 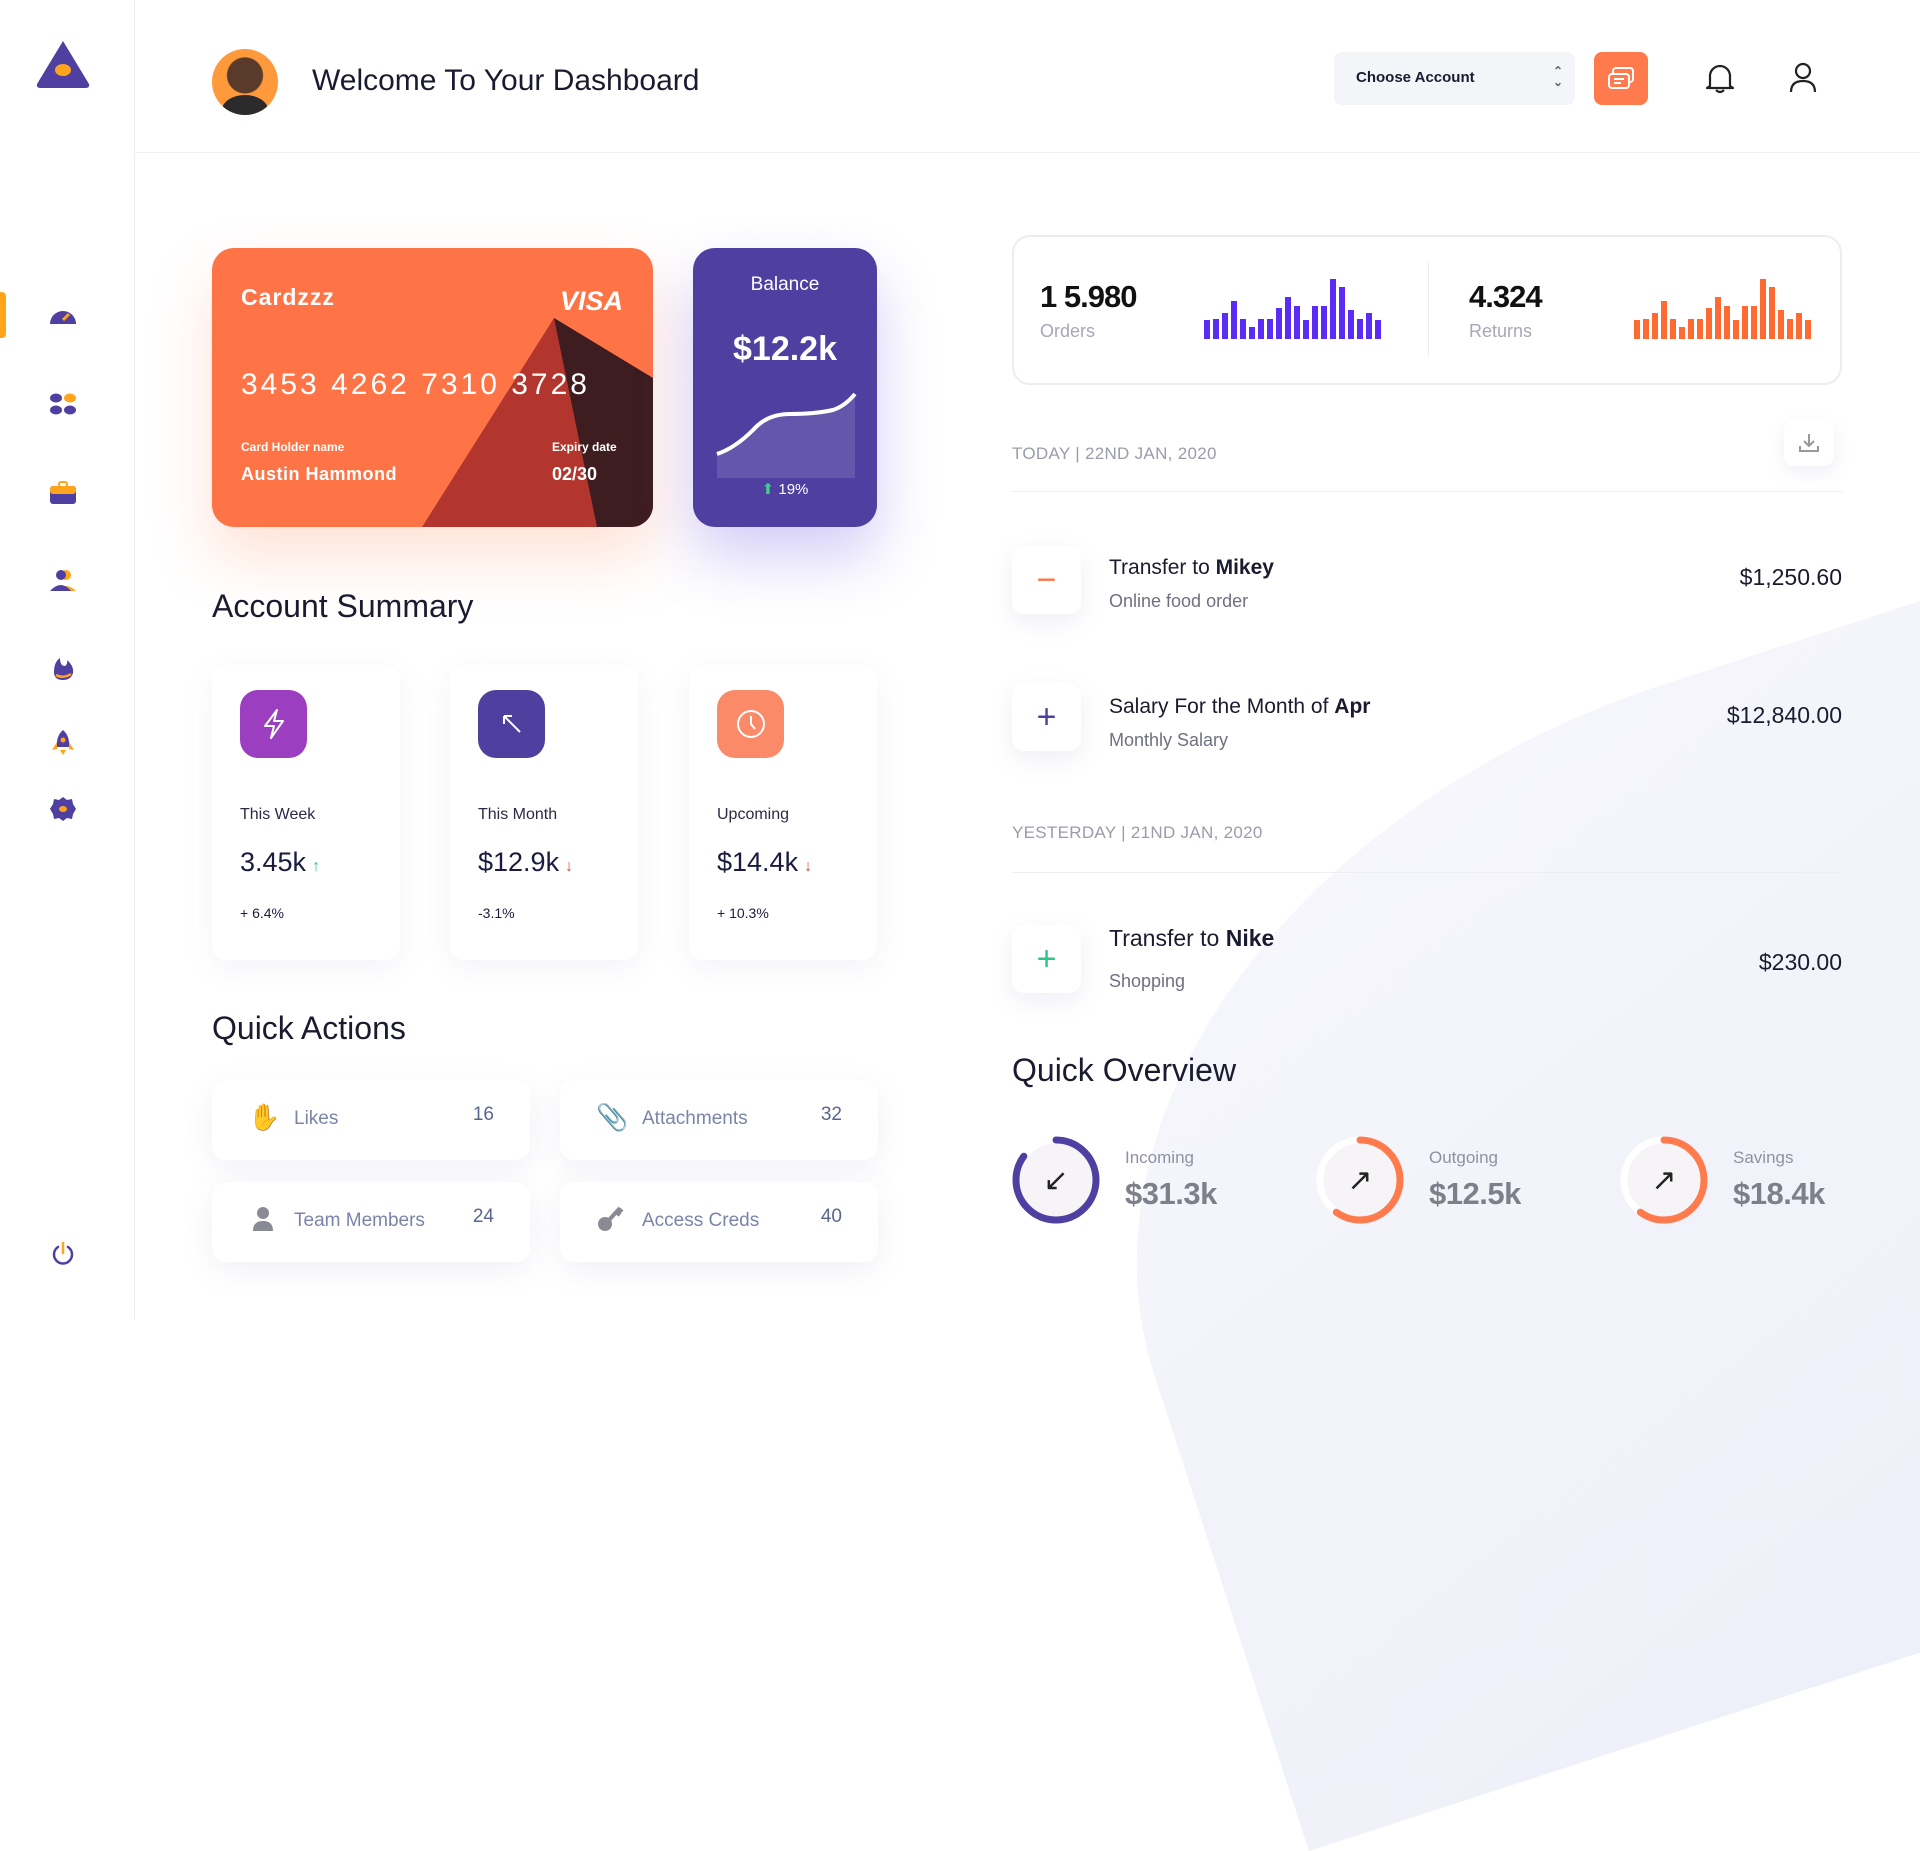 I want to click on summary-card-this-month: This Month $12.9k ↓ -3.1%, so click(x=544, y=812).